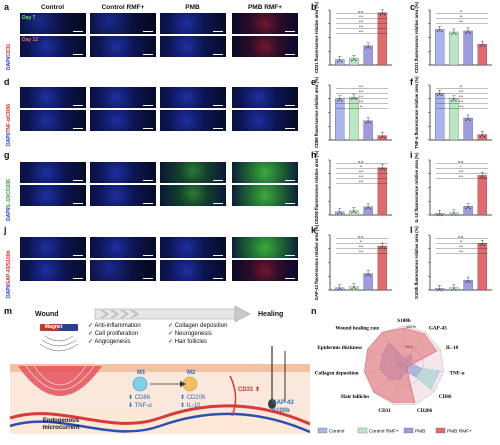  Describe the element at coordinates (440, 117) in the screenshot. I see `bar-control` at that location.